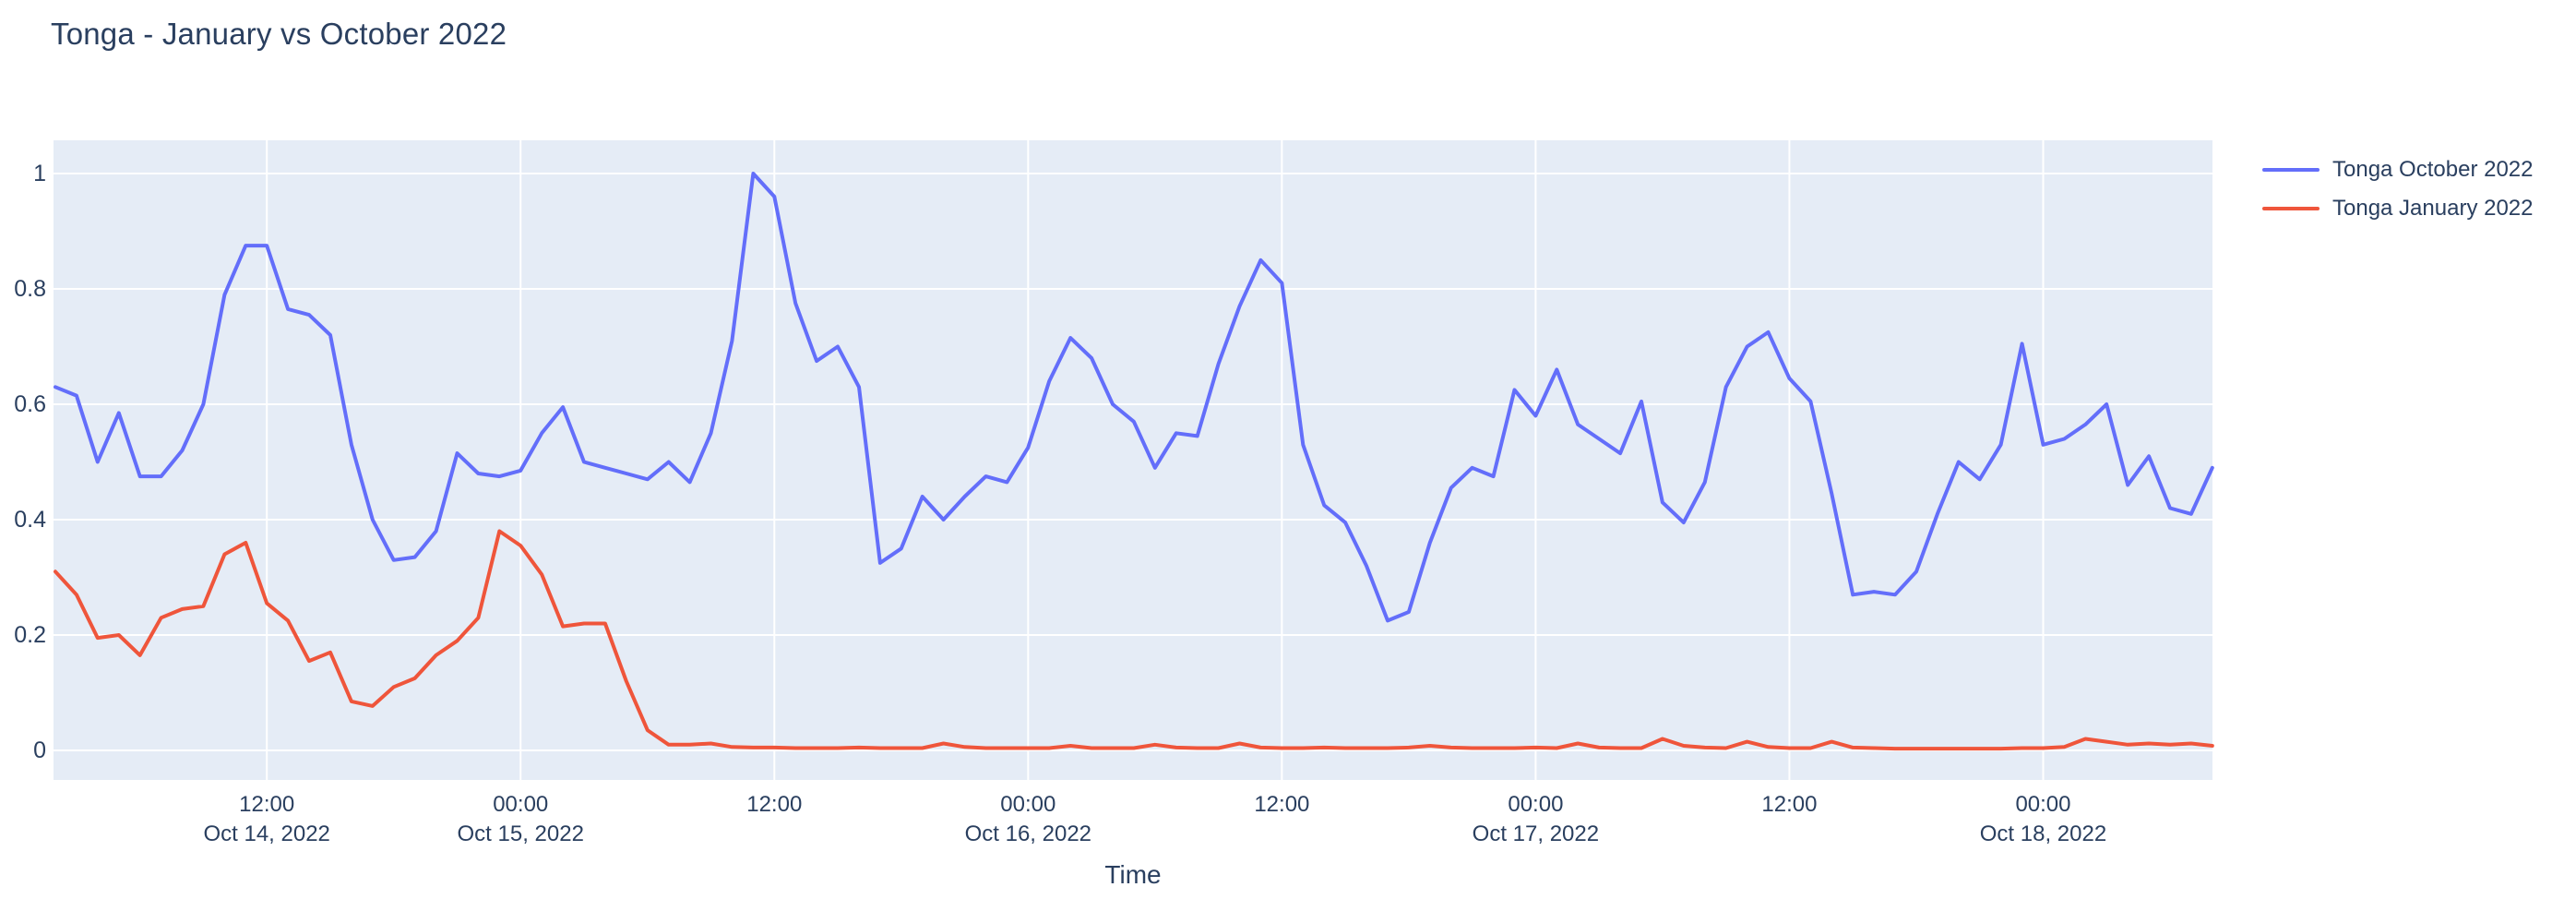 This screenshot has height=899, width=2576. Describe the element at coordinates (30, 404) in the screenshot. I see `y-tick-label: 0.6` at that location.